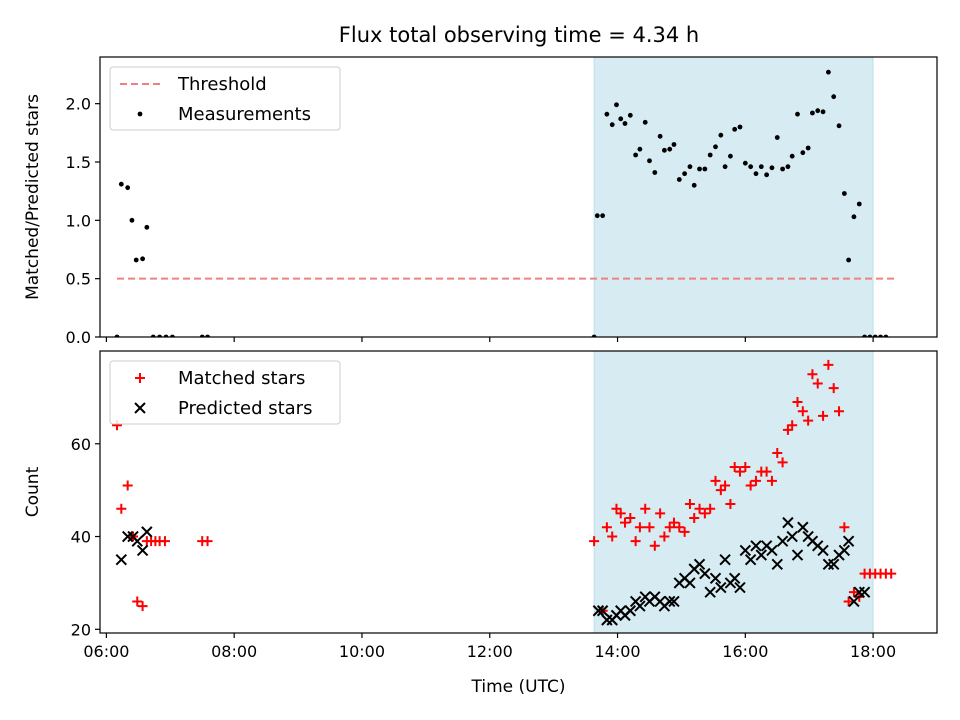 This screenshot has width=960, height=720. Describe the element at coordinates (490, 651) in the screenshot. I see `x-tick-label: 12:00` at that location.